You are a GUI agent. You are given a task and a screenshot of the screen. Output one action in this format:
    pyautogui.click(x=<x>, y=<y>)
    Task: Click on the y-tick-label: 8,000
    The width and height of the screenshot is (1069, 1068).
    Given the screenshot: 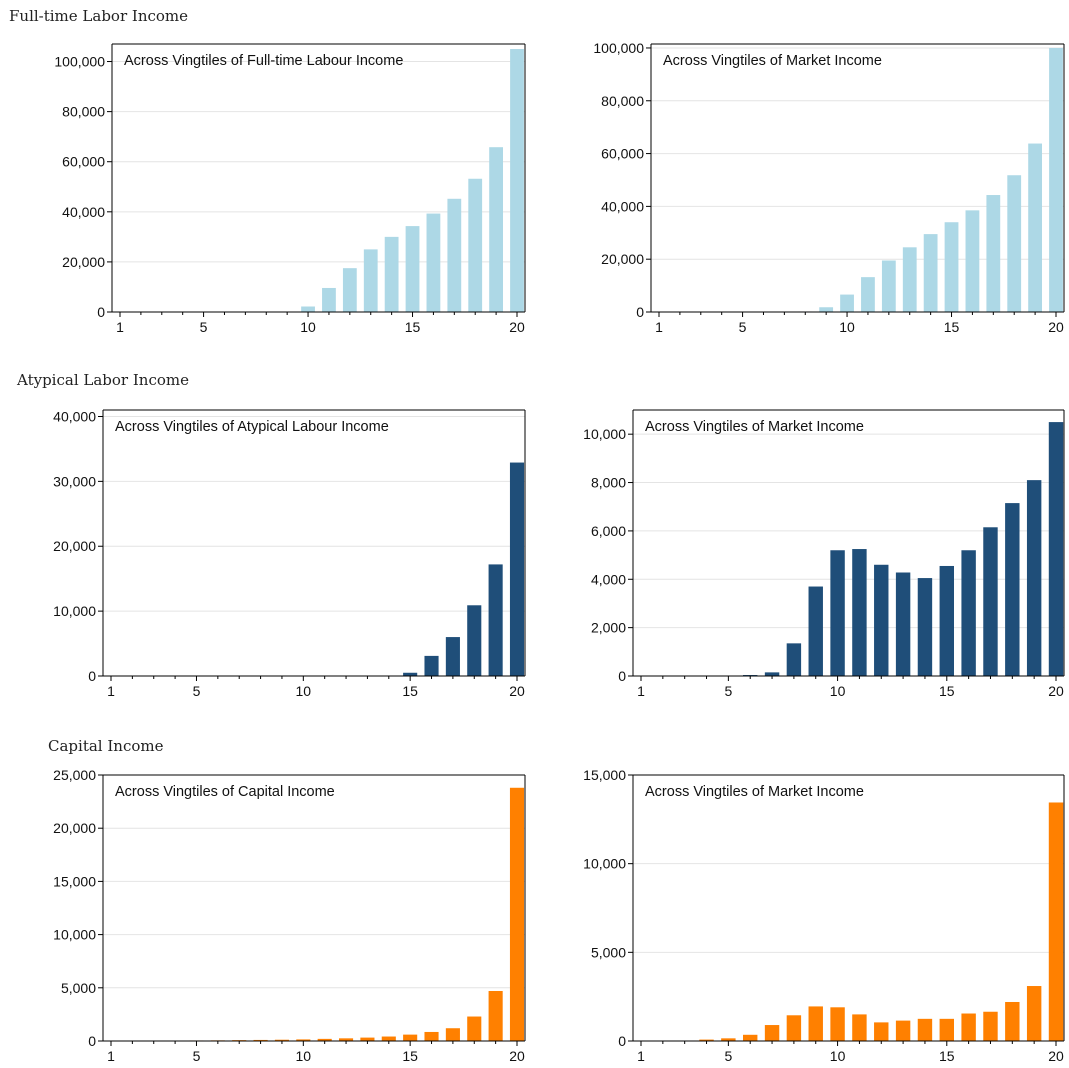 What is the action you would take?
    pyautogui.click(x=608, y=483)
    